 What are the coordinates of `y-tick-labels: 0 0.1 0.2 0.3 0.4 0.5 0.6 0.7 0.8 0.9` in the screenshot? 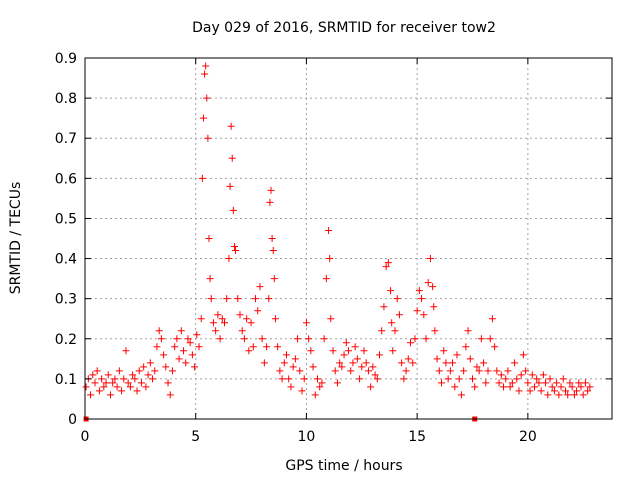 It's located at (66, 239).